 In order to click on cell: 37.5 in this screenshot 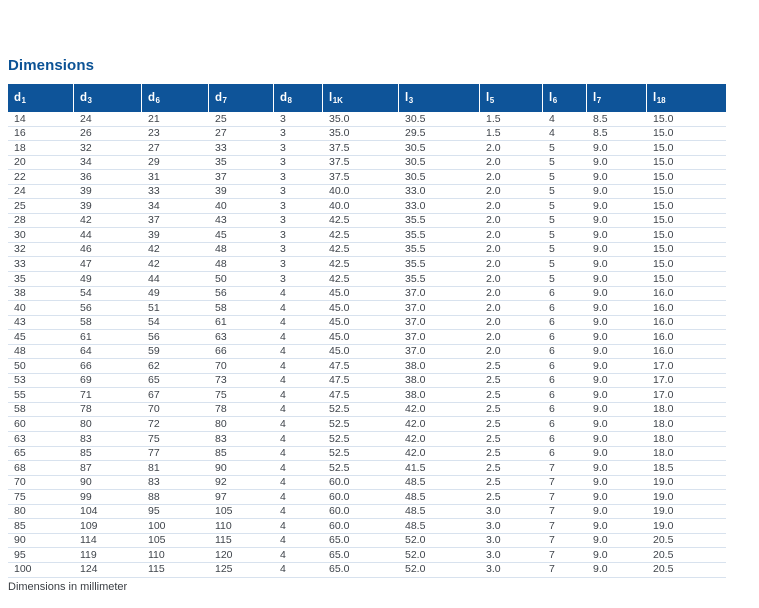, I will do `click(339, 177)`.